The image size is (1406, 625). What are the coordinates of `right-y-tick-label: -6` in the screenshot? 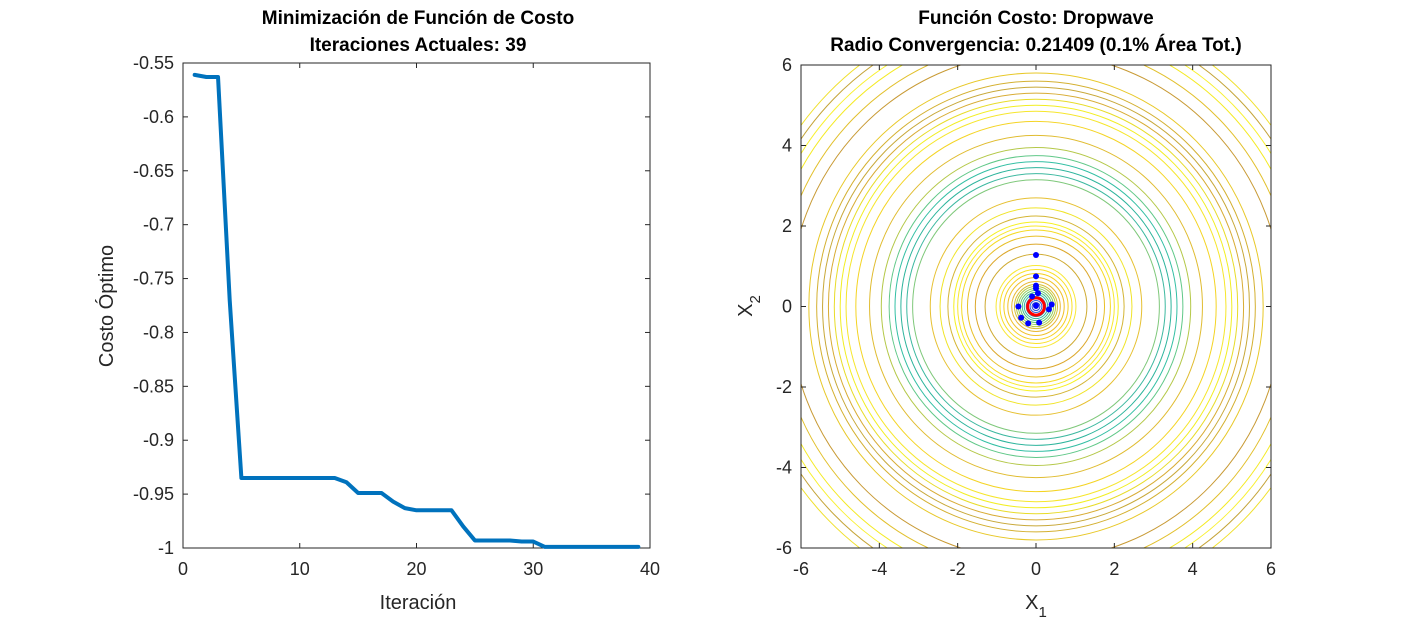 It's located at (784, 548).